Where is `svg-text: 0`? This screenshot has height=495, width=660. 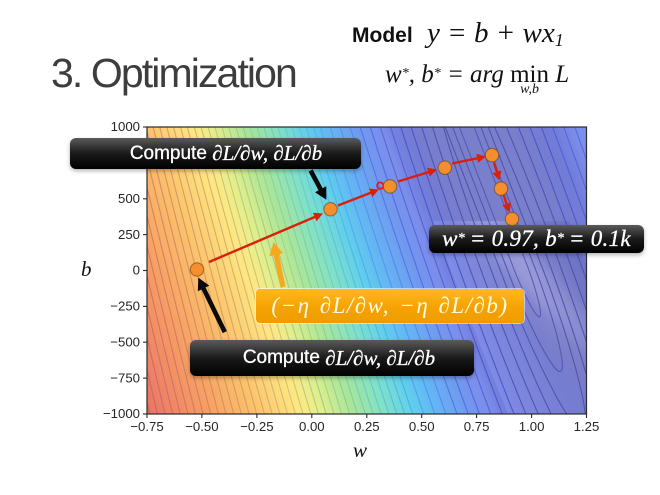 svg-text: 0 is located at coordinates (136, 270).